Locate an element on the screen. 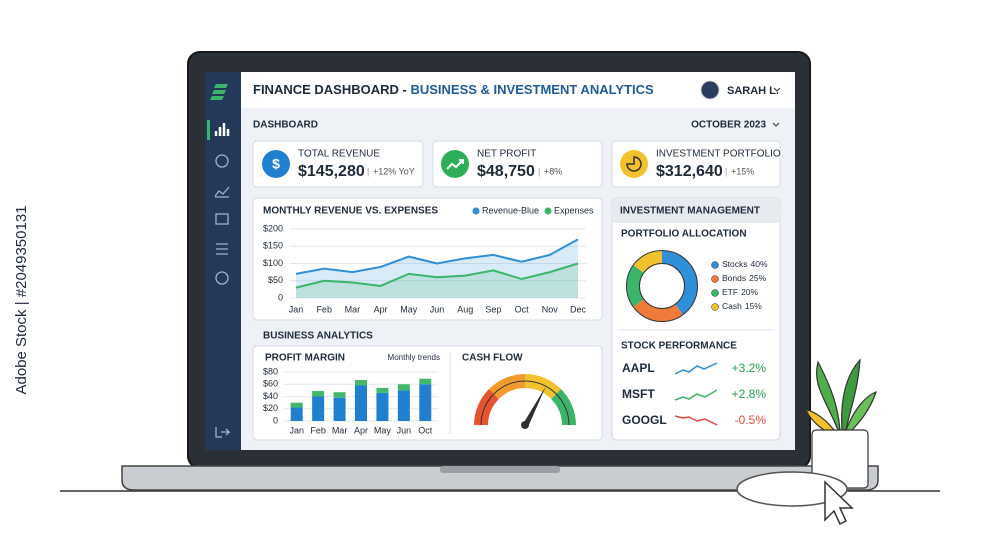  kpi-label: NET PROFIT is located at coordinates (506, 154).